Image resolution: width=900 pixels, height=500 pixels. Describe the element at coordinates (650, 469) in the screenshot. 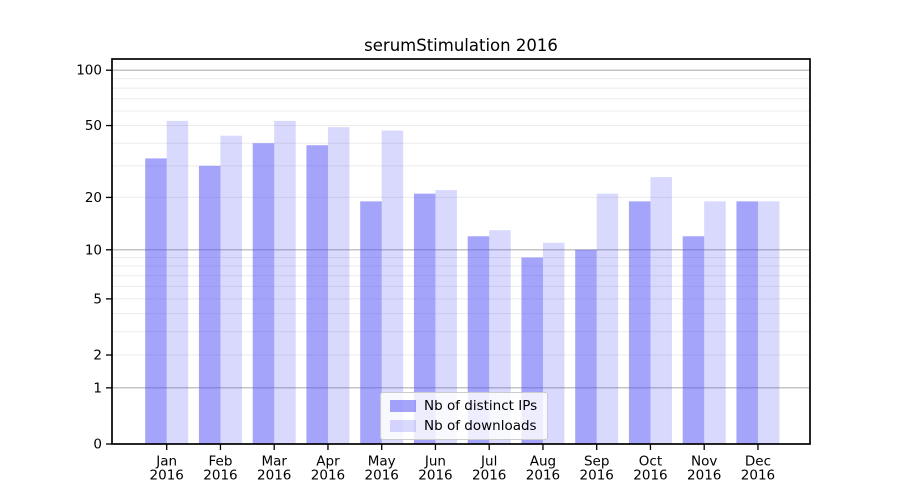

I see `x-tick-label: Oct 2016` at that location.